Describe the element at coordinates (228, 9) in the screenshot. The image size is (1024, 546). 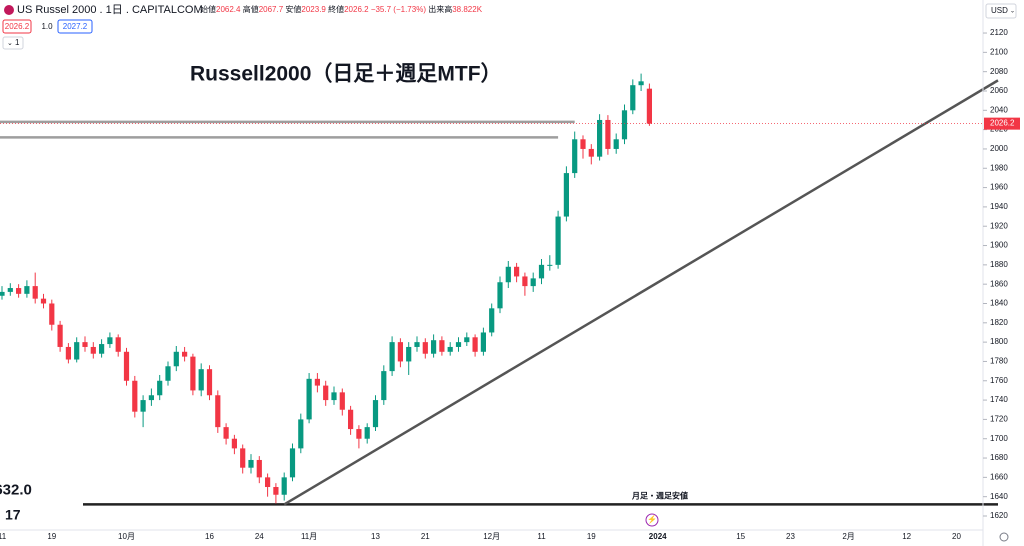
I see `open-value: 2062.4` at that location.